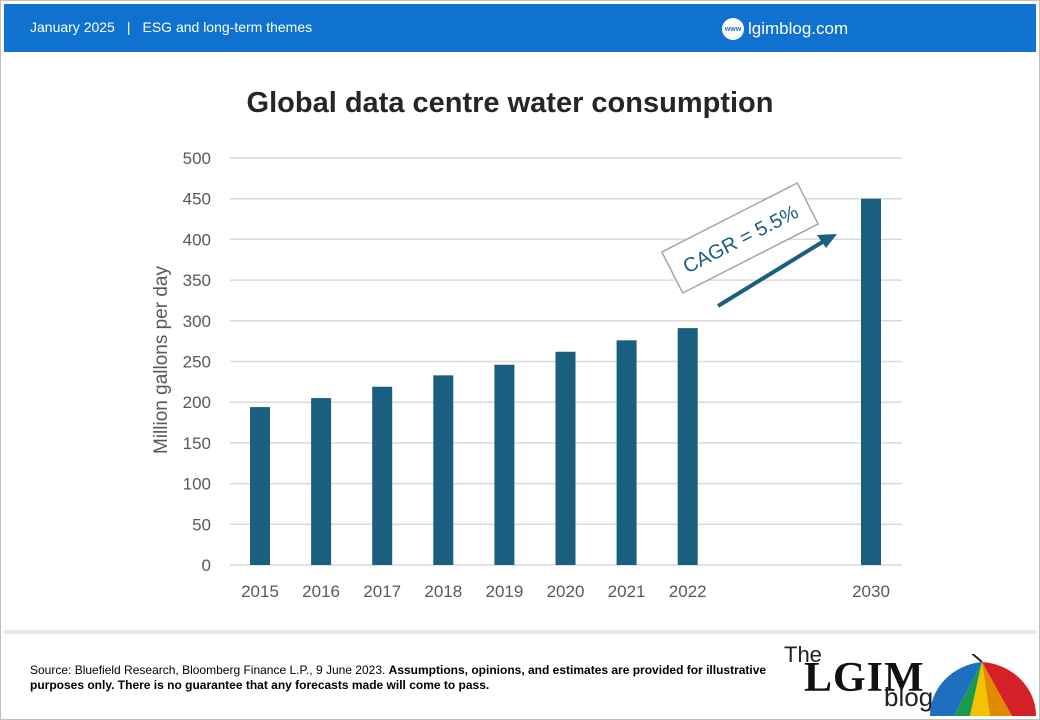 Image resolution: width=1040 pixels, height=720 pixels. I want to click on x-tick-label: 2022, so click(688, 591).